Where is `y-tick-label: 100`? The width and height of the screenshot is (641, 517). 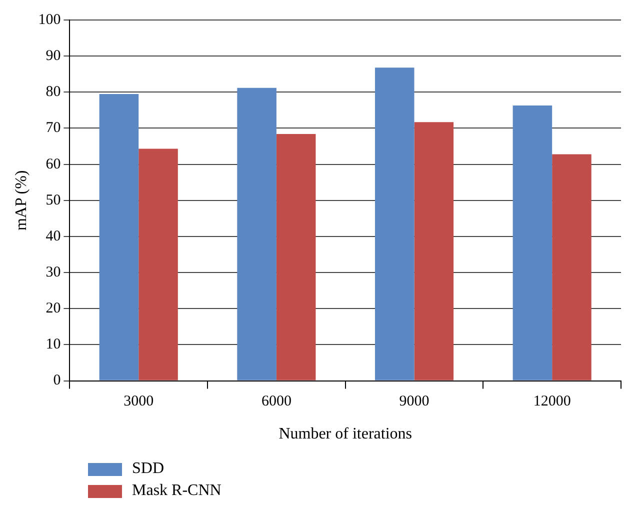 y-tick-label: 100 is located at coordinates (49, 20).